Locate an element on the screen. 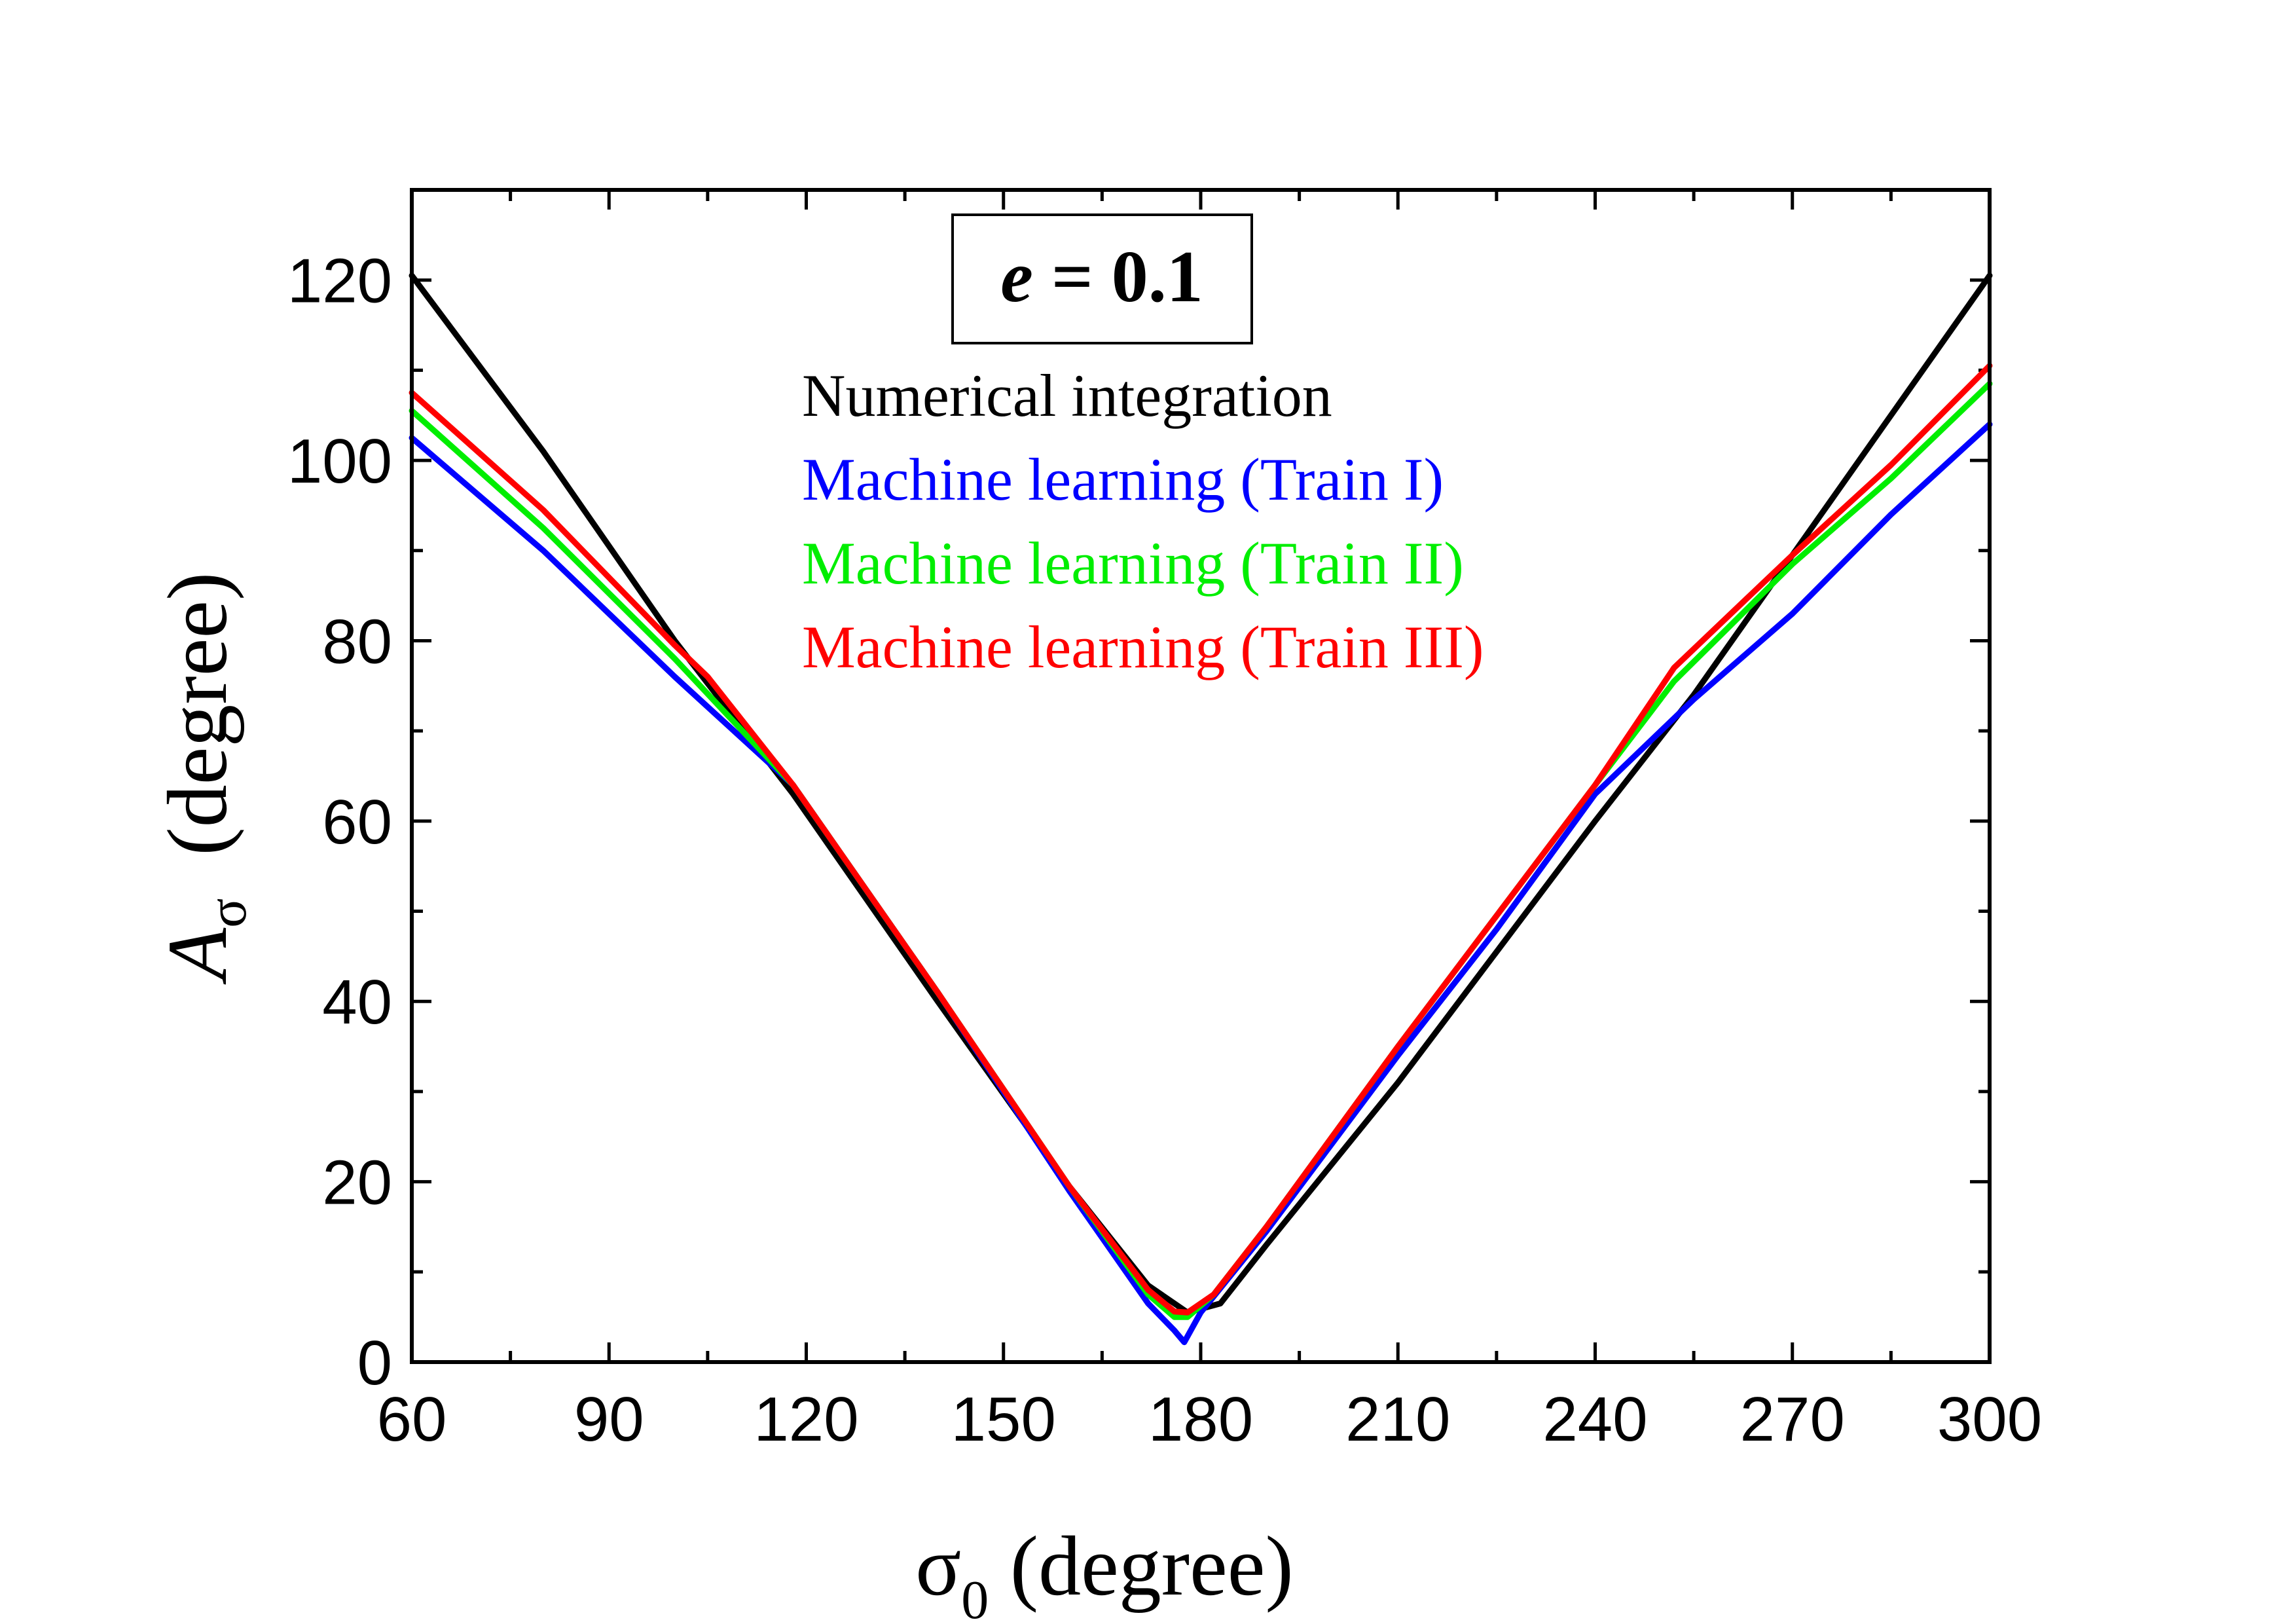  legend-entry-train-3: Machine learning (Train III) is located at coordinates (1143, 647).